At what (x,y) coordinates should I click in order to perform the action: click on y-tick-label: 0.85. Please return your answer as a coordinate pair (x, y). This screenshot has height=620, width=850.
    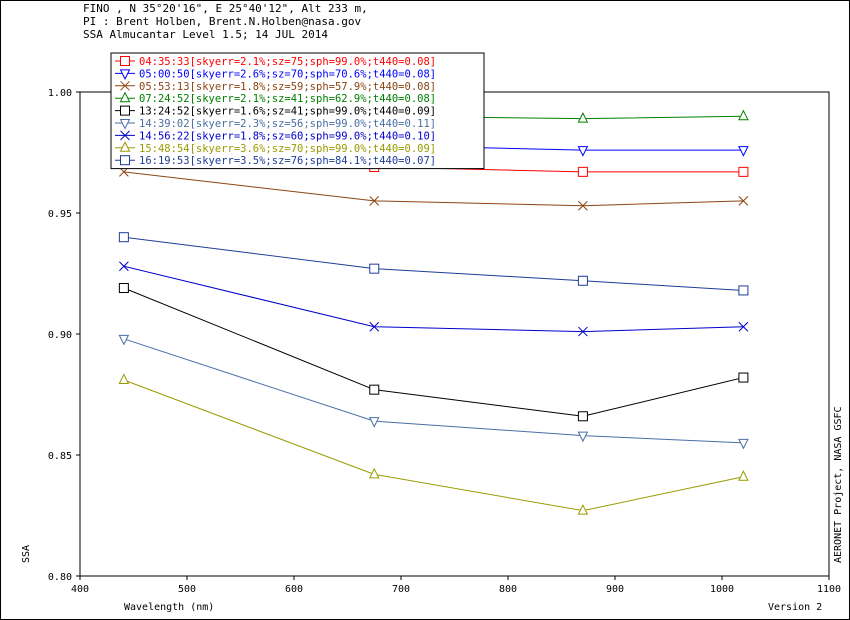
    Looking at the image, I should click on (60, 456).